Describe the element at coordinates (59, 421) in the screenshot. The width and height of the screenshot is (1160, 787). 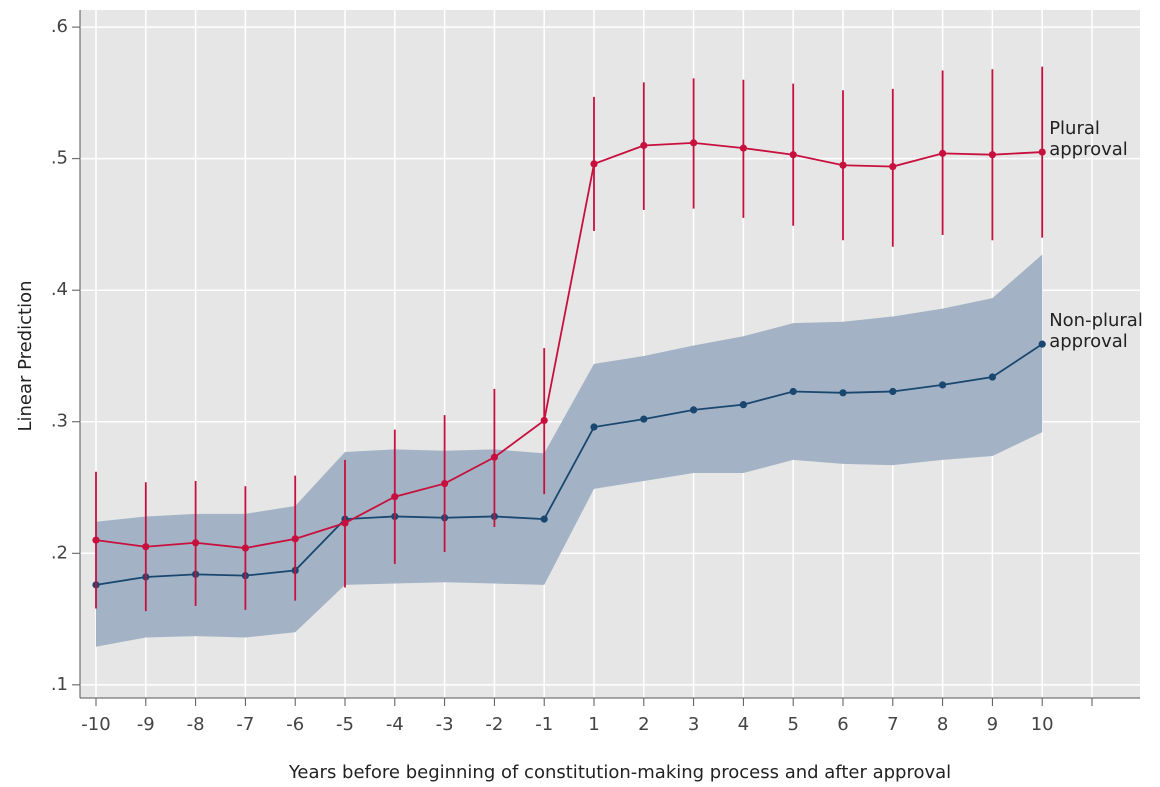
I see `y-tick-label: .3` at that location.